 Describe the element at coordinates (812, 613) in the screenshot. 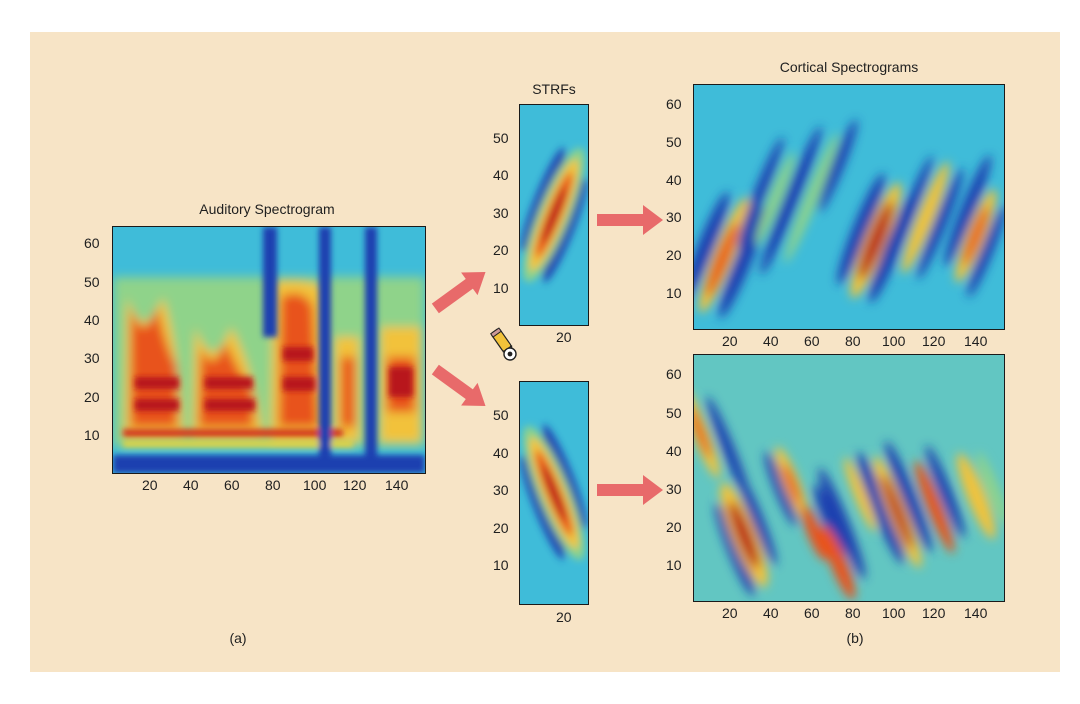

I see `cortical-bottom-xtick: 60` at that location.